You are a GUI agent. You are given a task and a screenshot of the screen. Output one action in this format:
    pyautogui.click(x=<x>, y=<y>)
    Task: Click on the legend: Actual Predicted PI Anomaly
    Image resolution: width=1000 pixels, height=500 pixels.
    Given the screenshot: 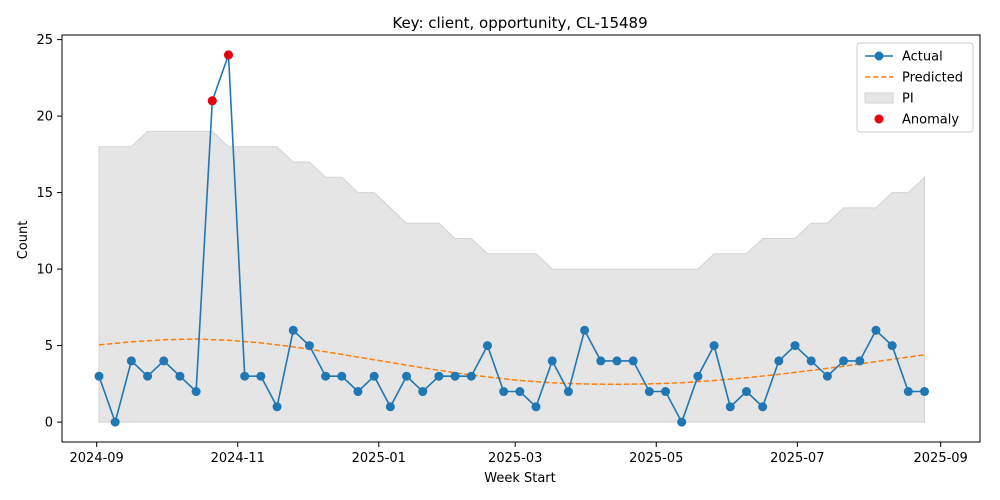 What is the action you would take?
    pyautogui.click(x=915, y=87)
    